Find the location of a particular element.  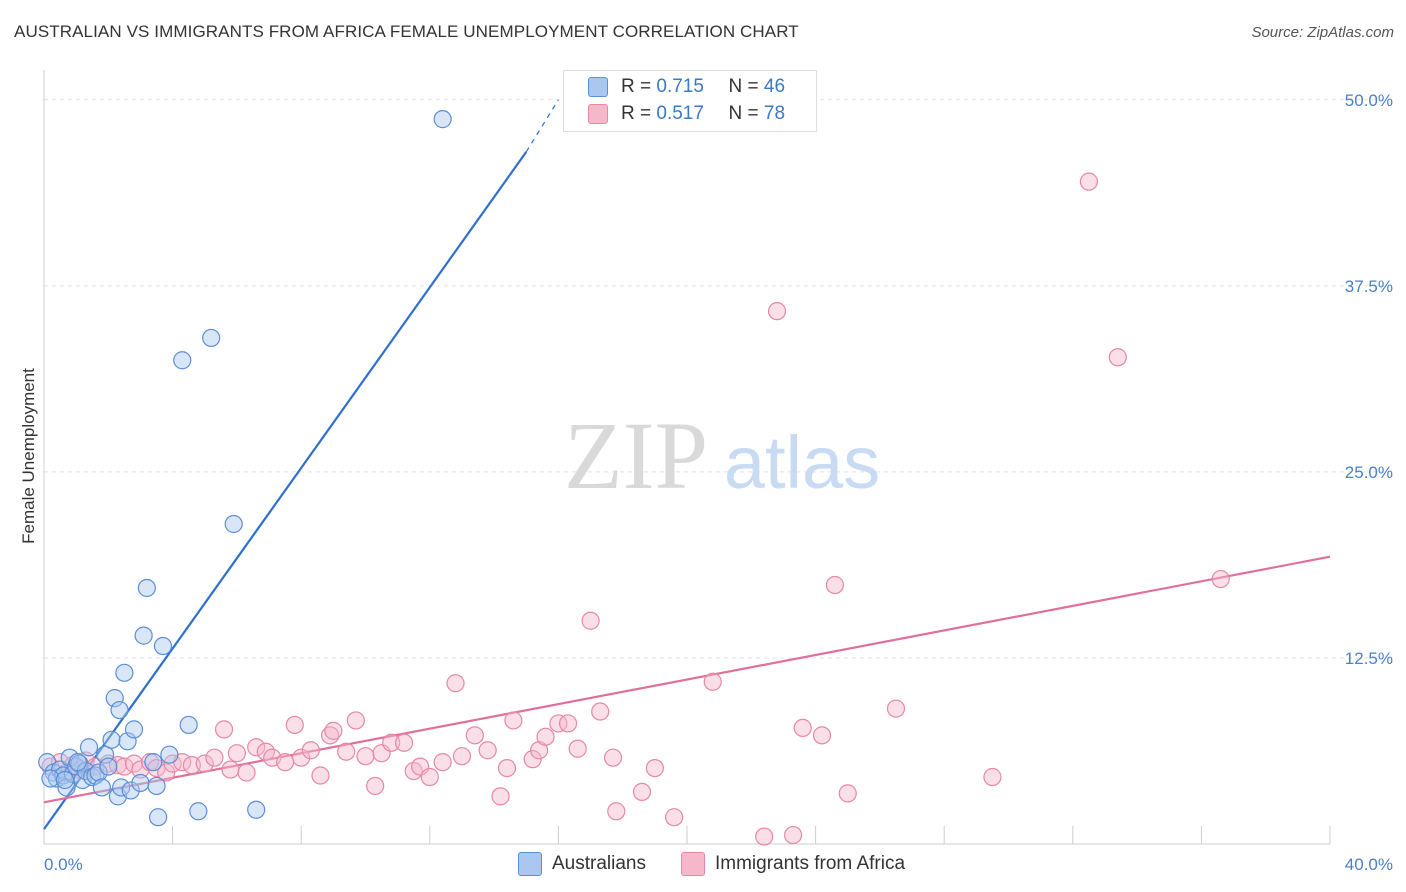

series-swatch-blue is located at coordinates (530, 864).